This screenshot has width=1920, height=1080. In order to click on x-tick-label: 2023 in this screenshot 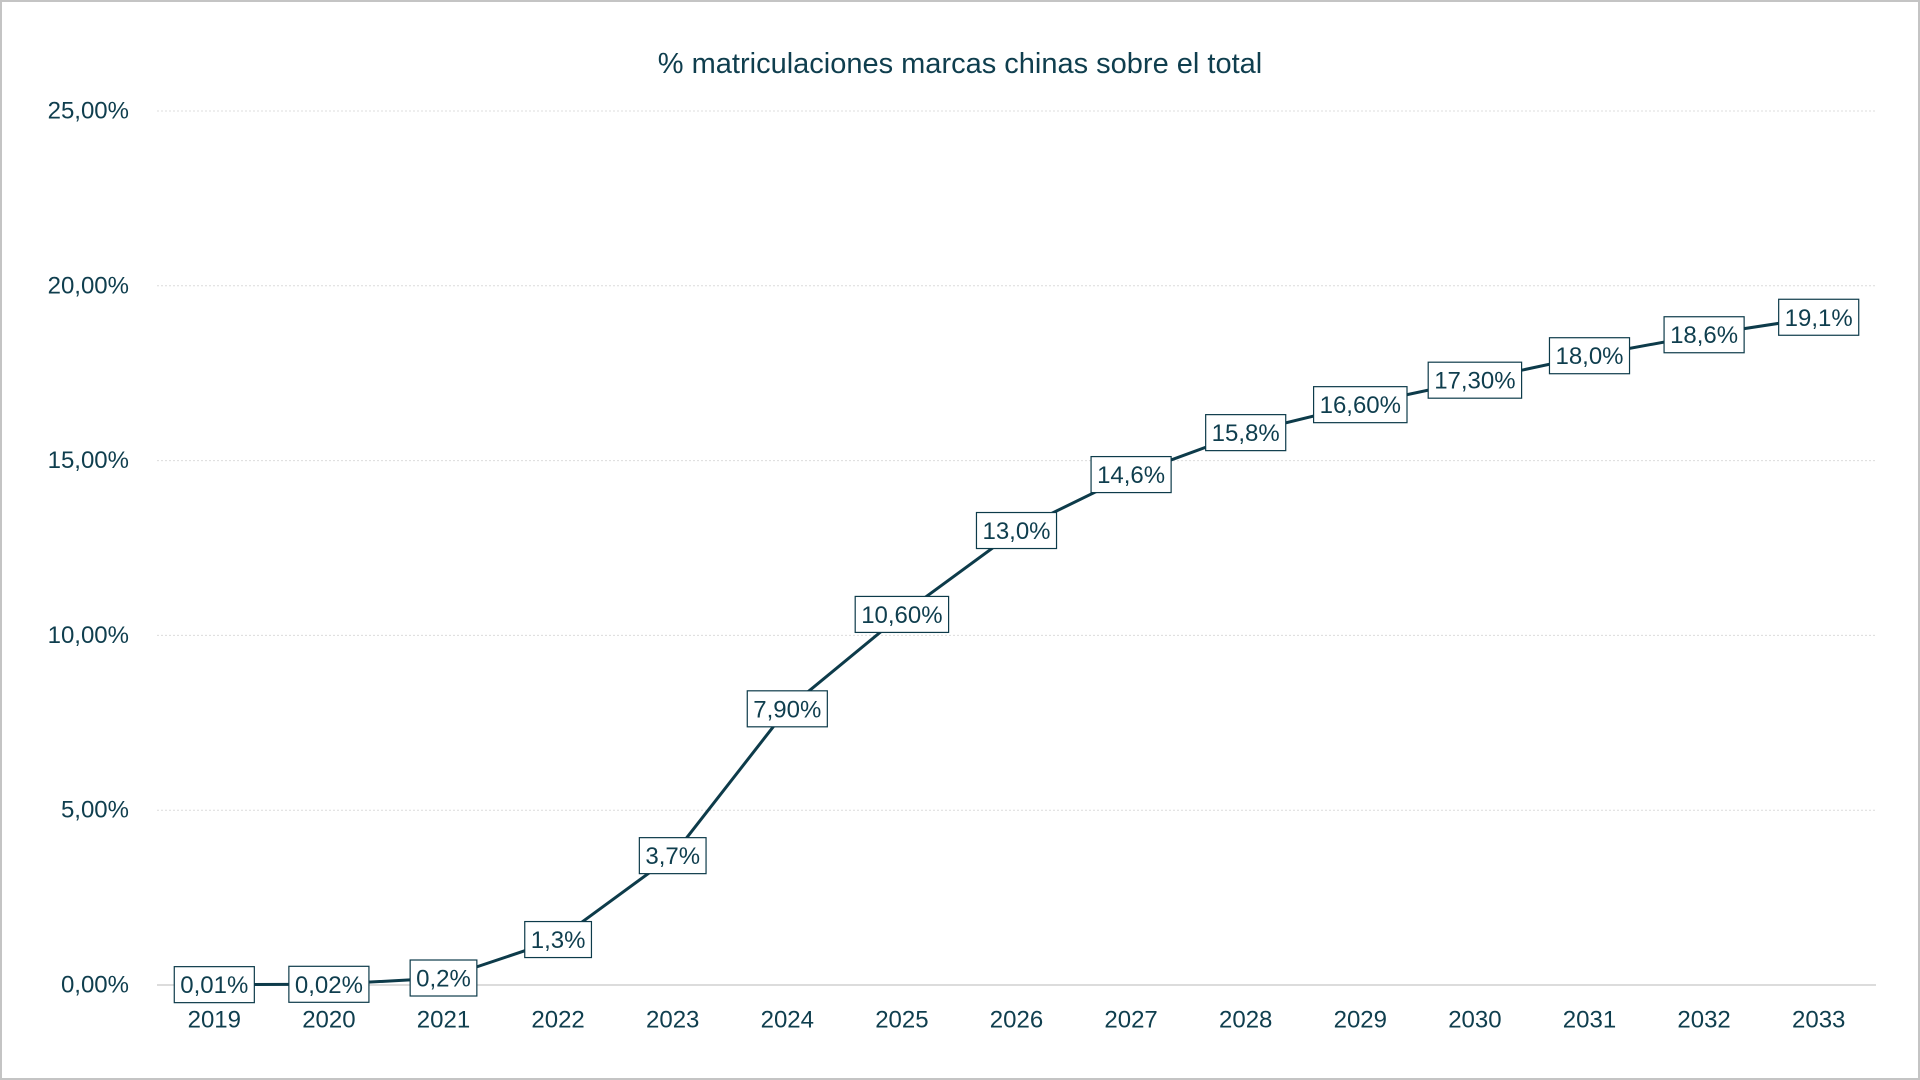, I will do `click(672, 1020)`.